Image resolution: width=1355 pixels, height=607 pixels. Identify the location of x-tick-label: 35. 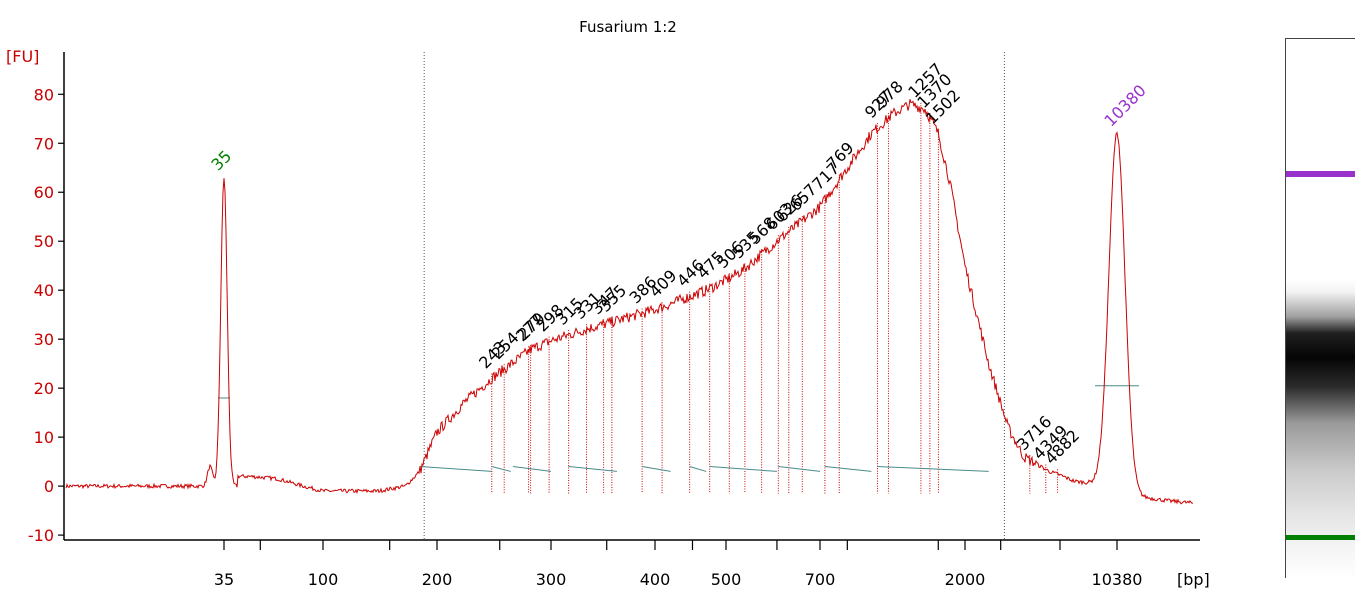
(224, 579).